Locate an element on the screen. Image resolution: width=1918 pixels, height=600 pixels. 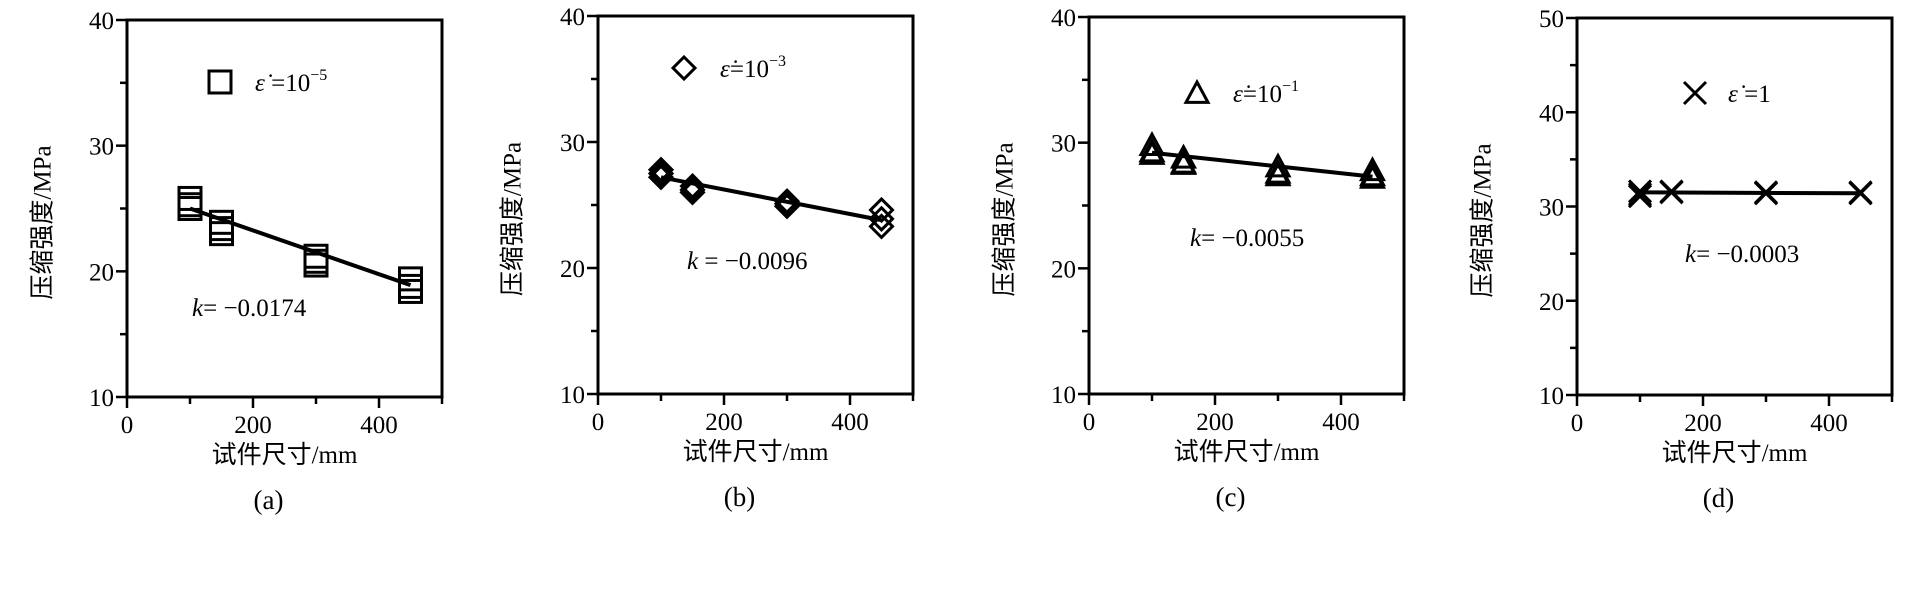
panel-label: (a) is located at coordinates (269, 500).